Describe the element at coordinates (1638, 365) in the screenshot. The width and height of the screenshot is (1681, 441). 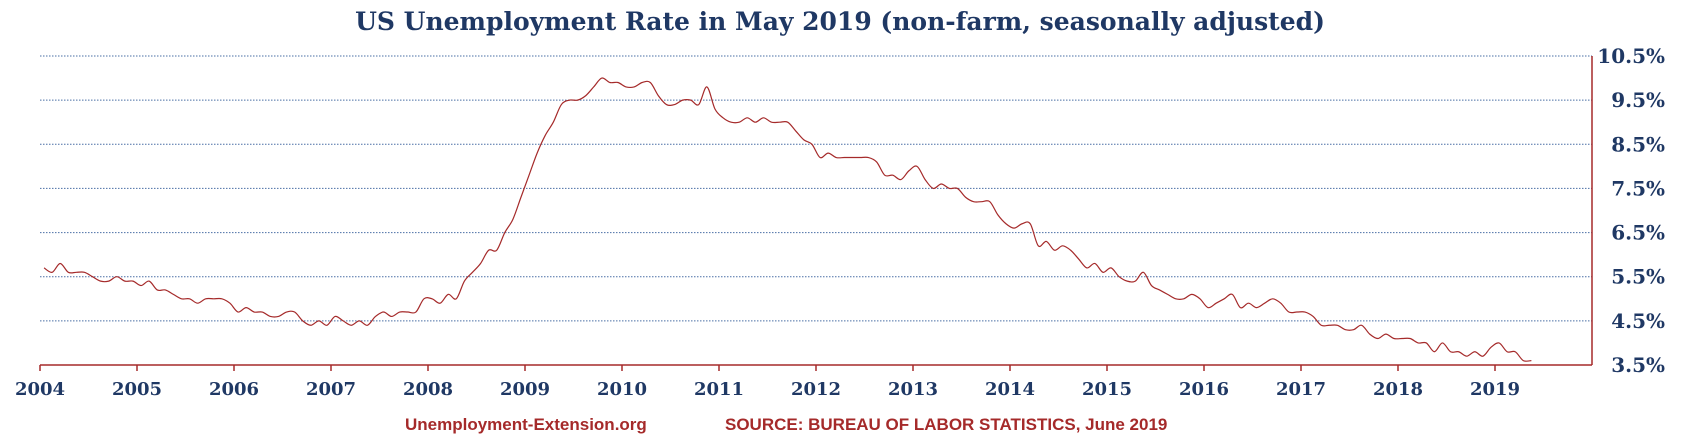
I see `y-tick-label: 3.5%` at that location.